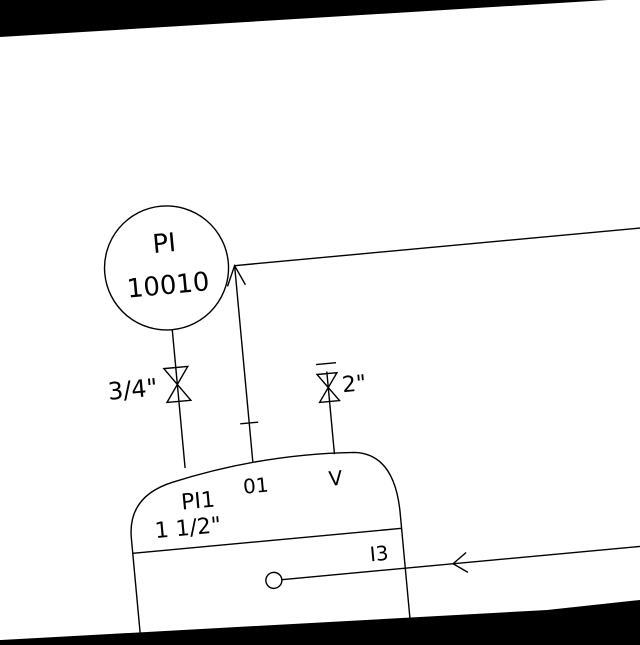 This screenshot has width=640, height=645. Describe the element at coordinates (267, 540) in the screenshot. I see `vessel-head-seam` at that location.